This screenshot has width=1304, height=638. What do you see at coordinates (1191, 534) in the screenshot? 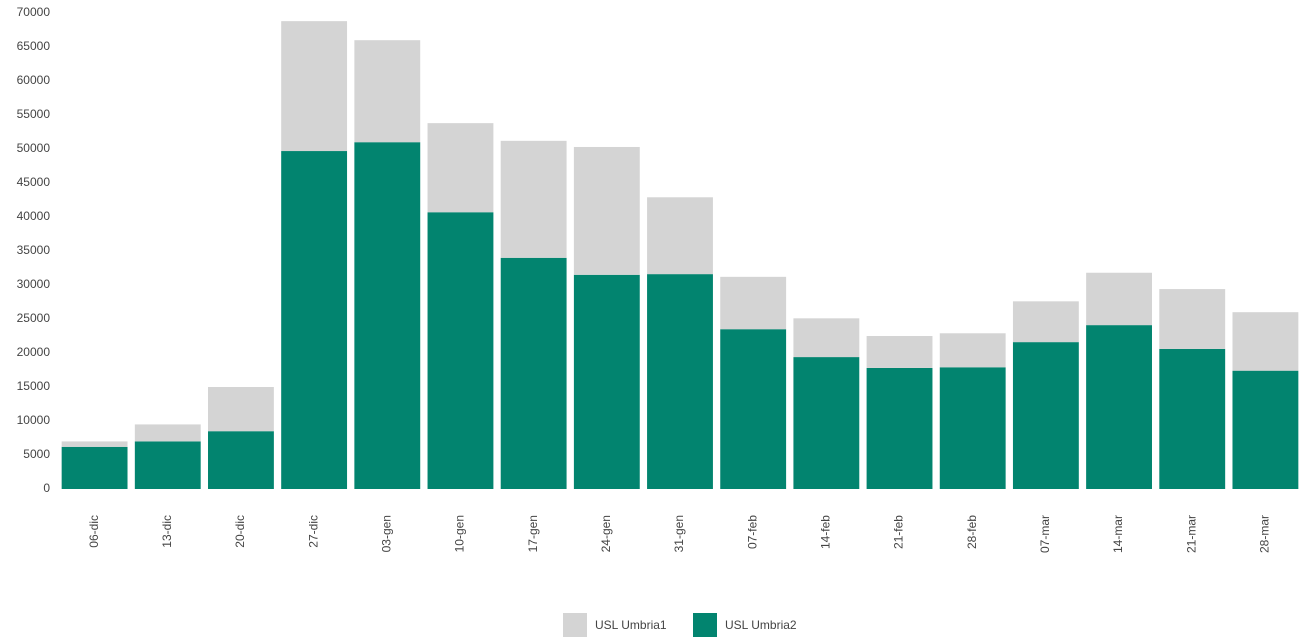
I see `x-tick-label: 21-mar` at bounding box center [1191, 534].